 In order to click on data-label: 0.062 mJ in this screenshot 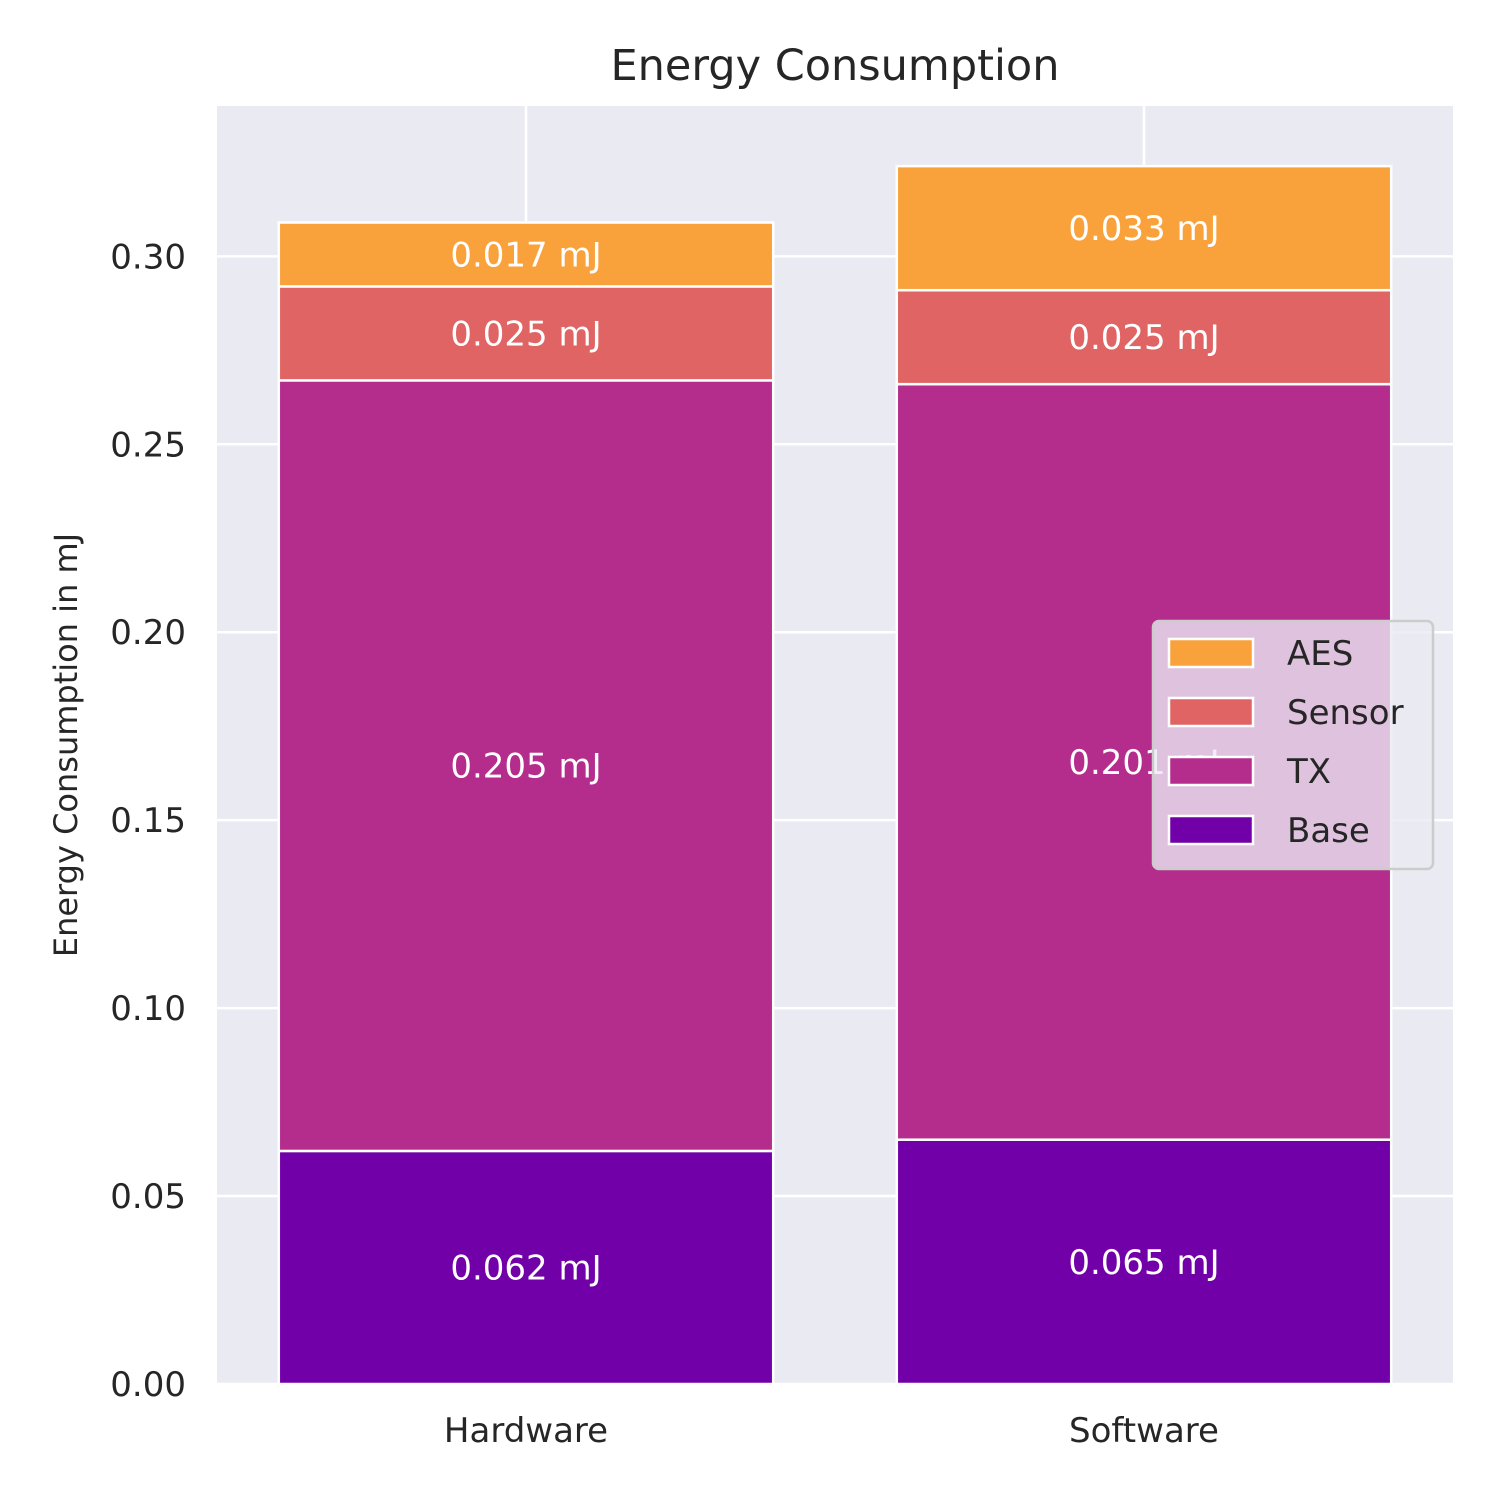, I will do `click(525, 1268)`.